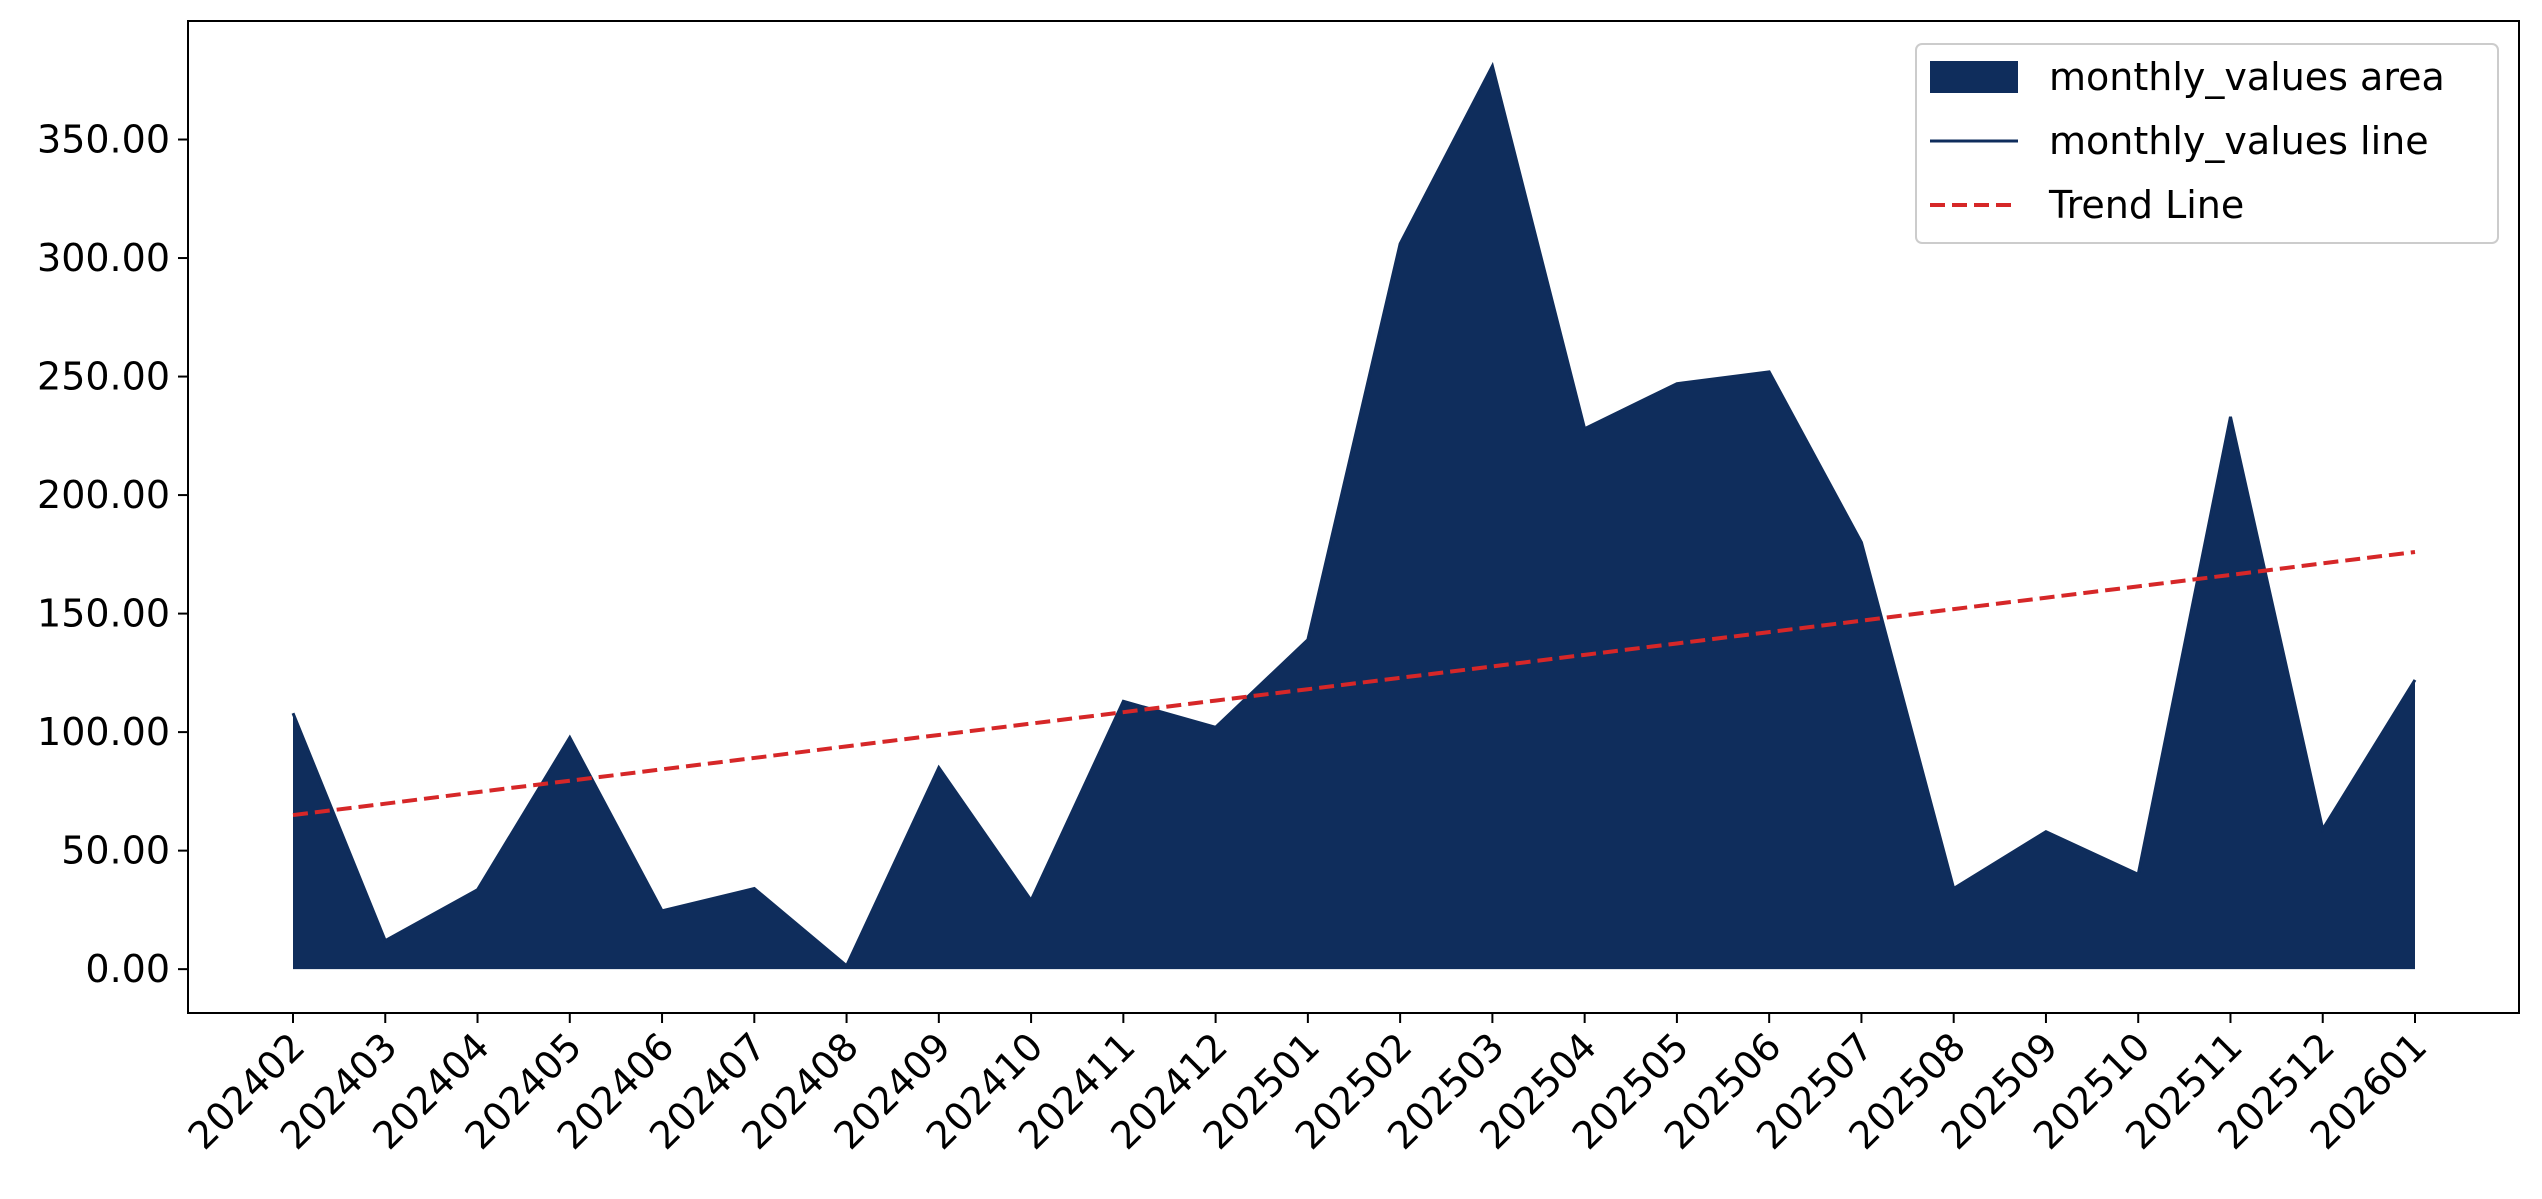 The height and width of the screenshot is (1199, 2542). What do you see at coordinates (2146, 205) in the screenshot?
I see `legend-label: Trend Line` at bounding box center [2146, 205].